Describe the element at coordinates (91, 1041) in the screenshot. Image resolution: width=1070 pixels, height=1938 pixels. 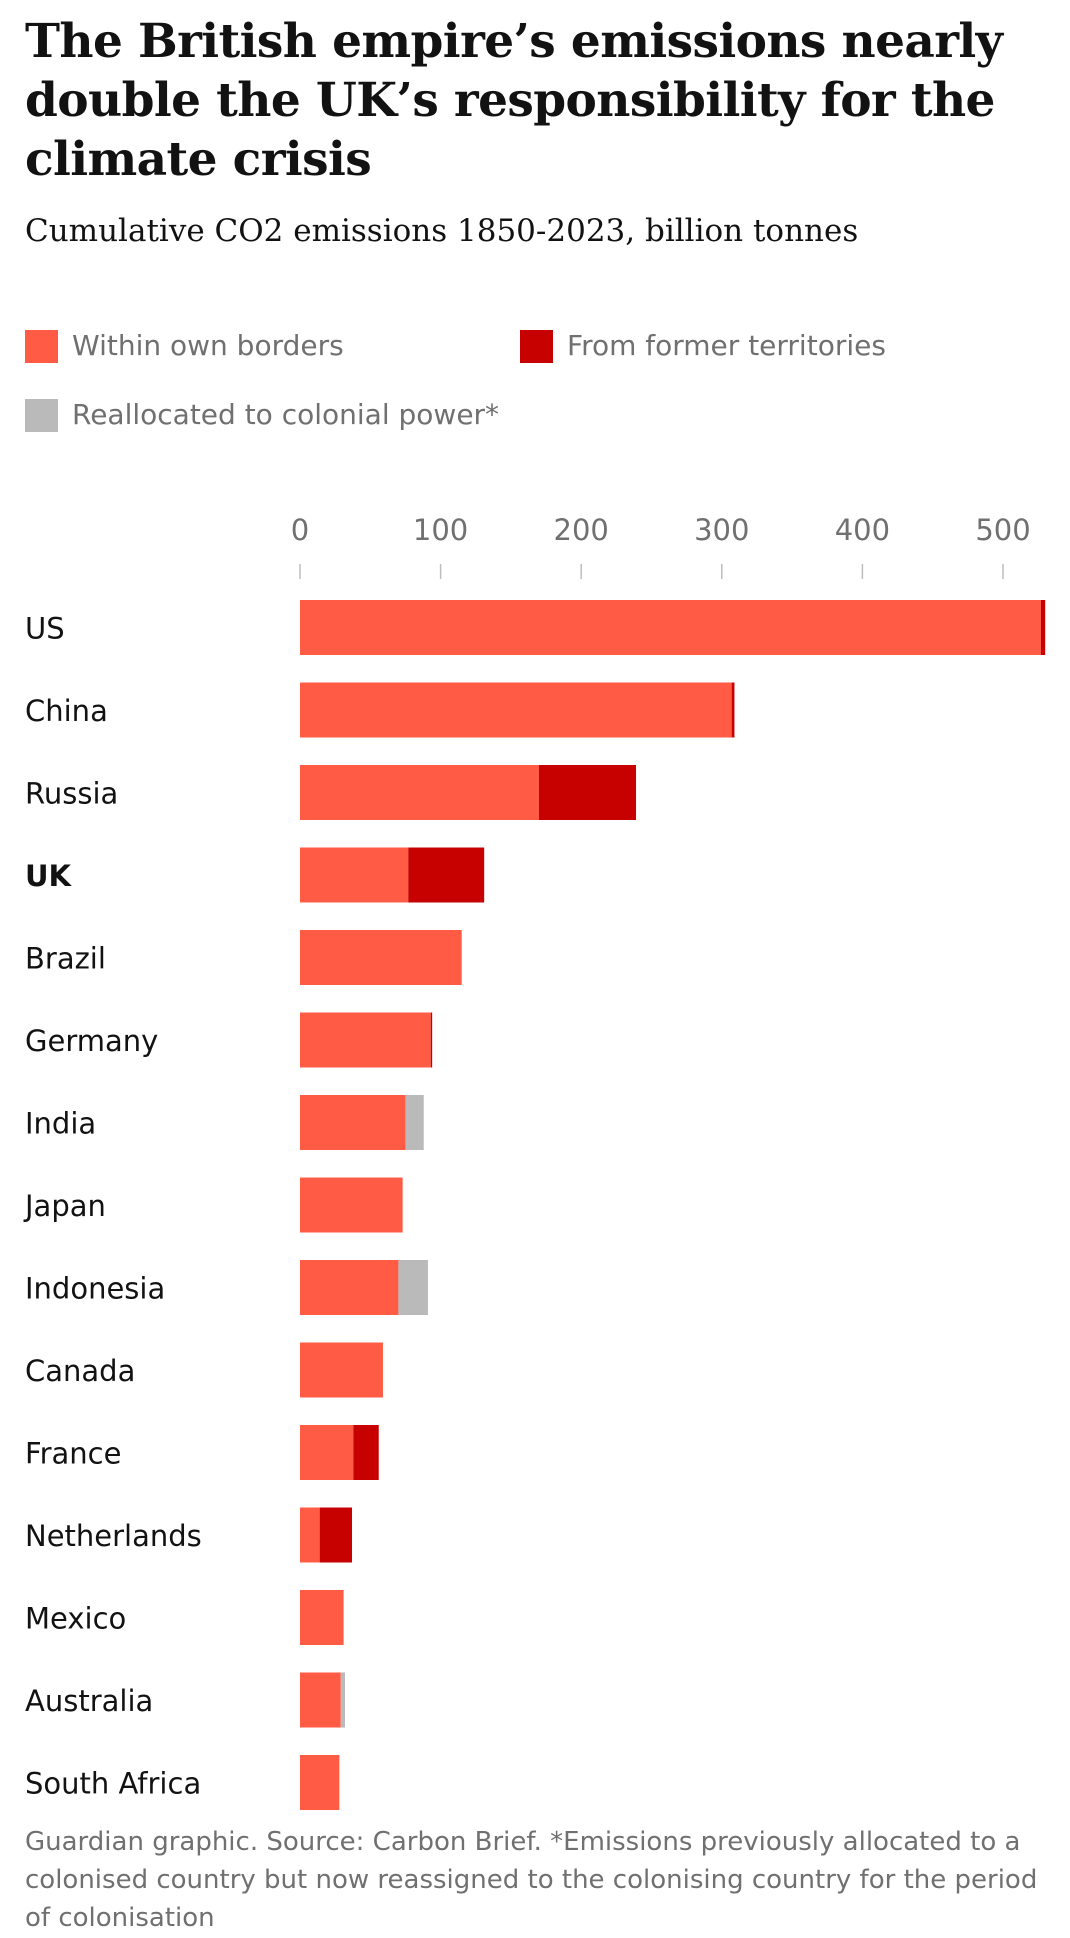
I see `category-label-germany: Germany` at that location.